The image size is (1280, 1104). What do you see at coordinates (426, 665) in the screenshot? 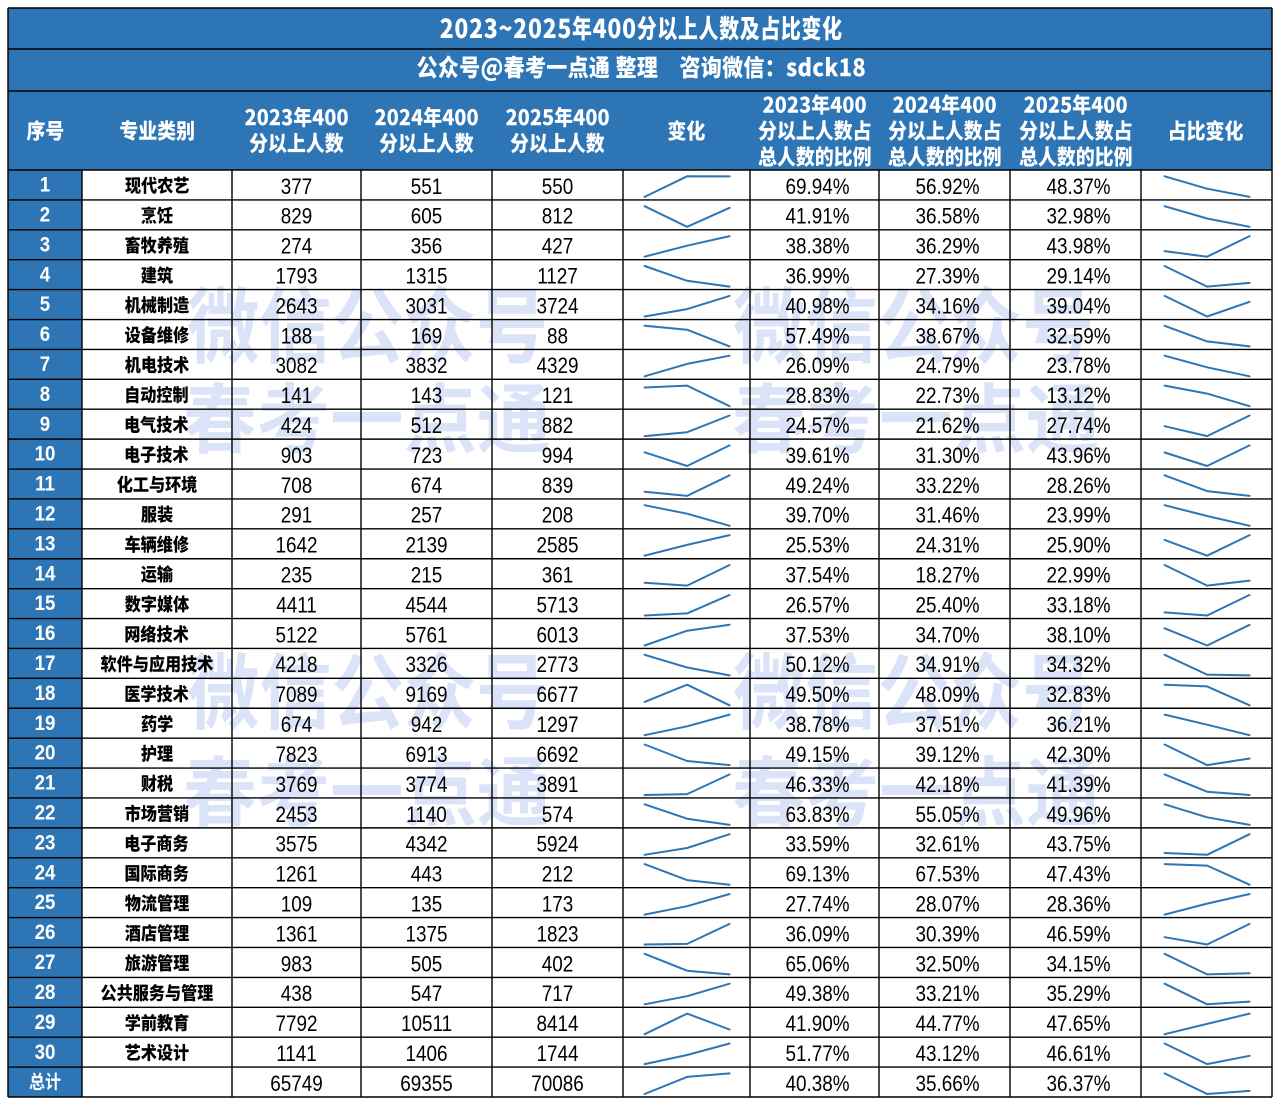
I see `svg-text: 3326` at bounding box center [426, 665].